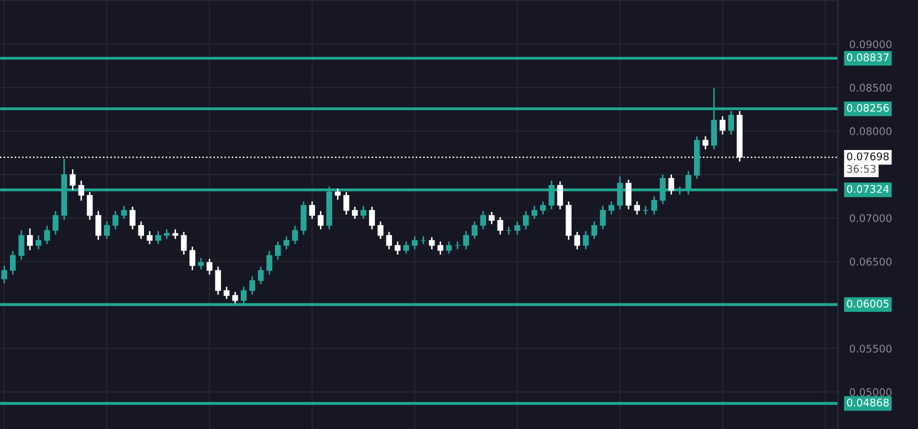  Describe the element at coordinates (871, 88) in the screenshot. I see `y-tick-label: 0.08500` at that location.